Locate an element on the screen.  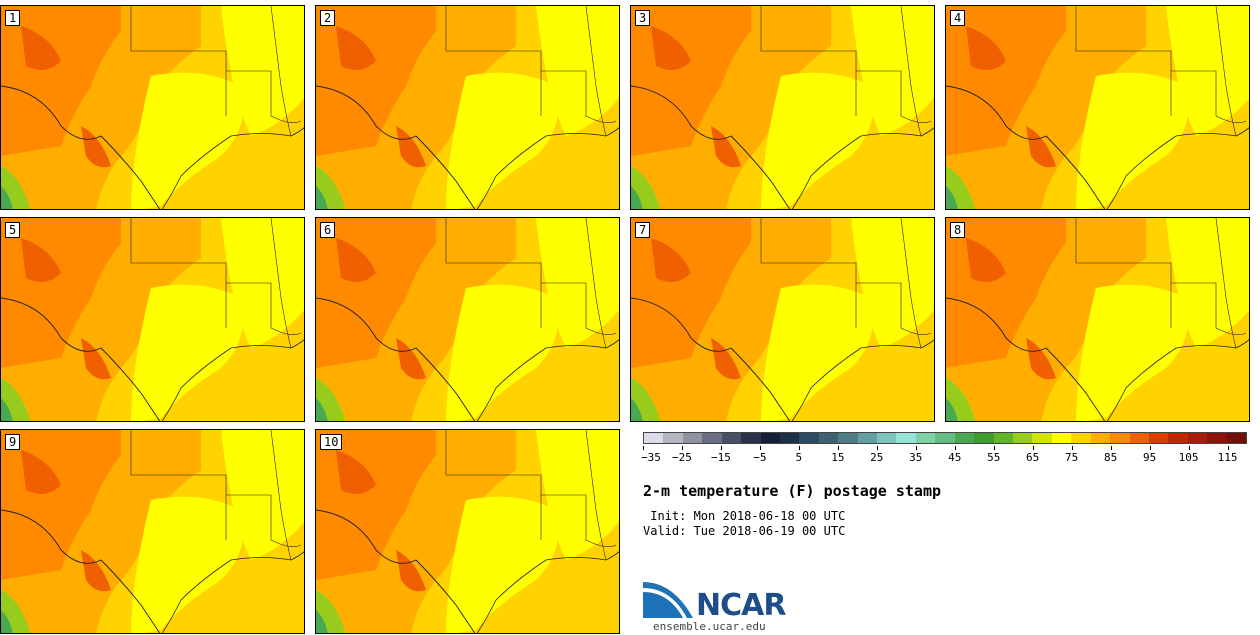
panel-9: 9 is located at coordinates (152, 531).